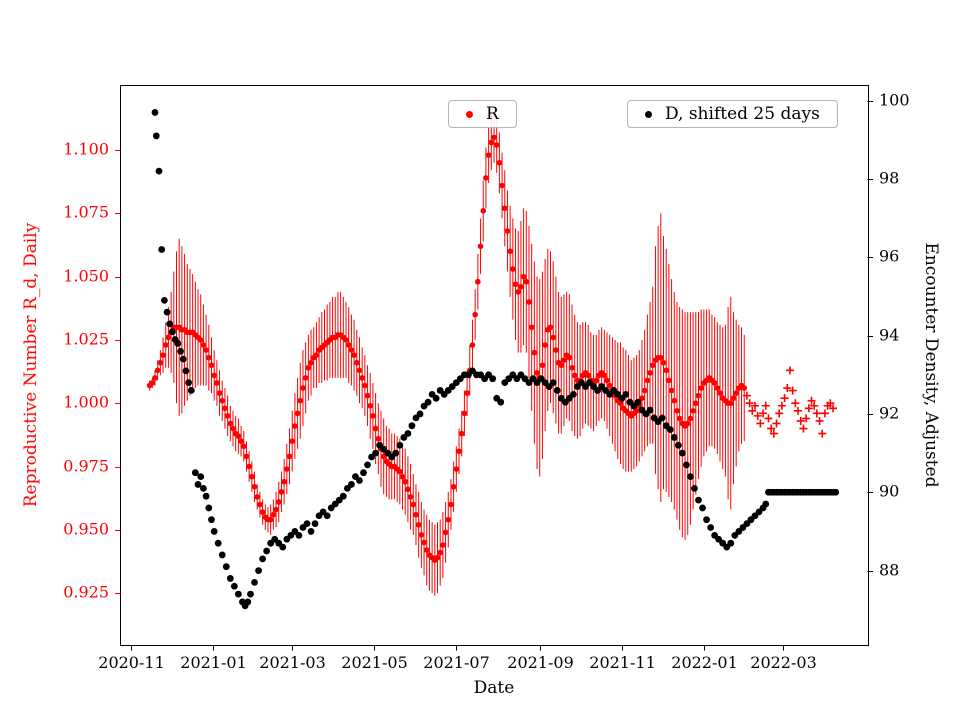 The height and width of the screenshot is (720, 960). I want to click on x-axis-label: Date, so click(494, 688).